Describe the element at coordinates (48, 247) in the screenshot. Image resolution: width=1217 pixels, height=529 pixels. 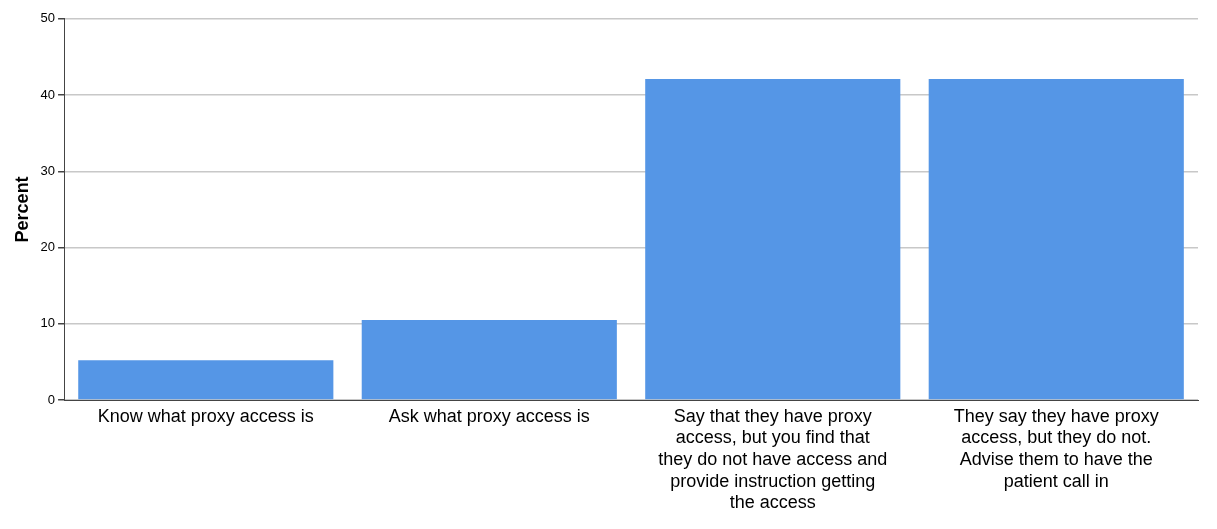
I see `y-tick-label: 20` at that location.